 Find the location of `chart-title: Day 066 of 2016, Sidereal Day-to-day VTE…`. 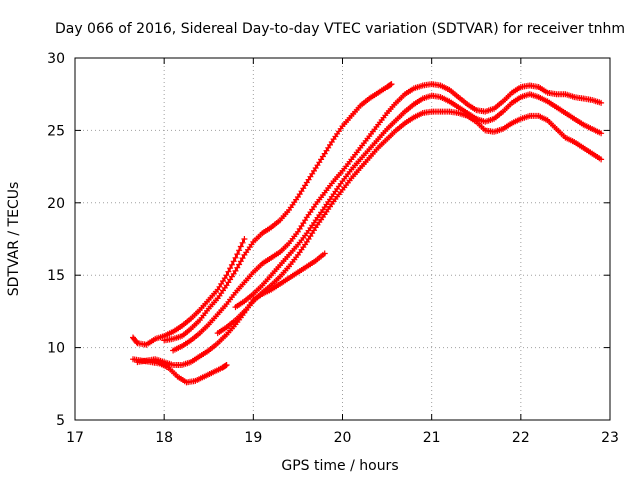

chart-title: Day 066 of 2016, Sidereal Day-to-day VTE… is located at coordinates (340, 29).